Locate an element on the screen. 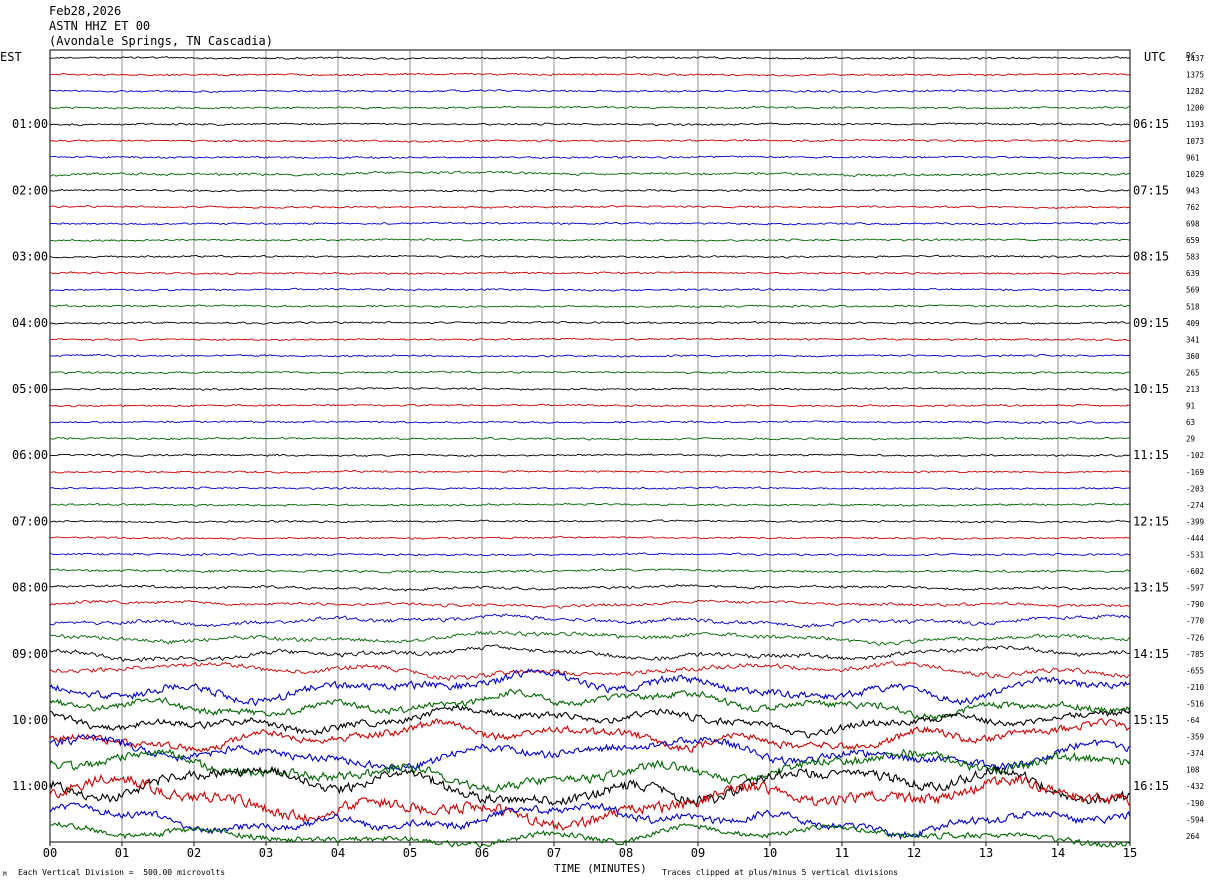 This screenshot has height=886, width=1210. dc-offset-label: -516 is located at coordinates (1195, 703).